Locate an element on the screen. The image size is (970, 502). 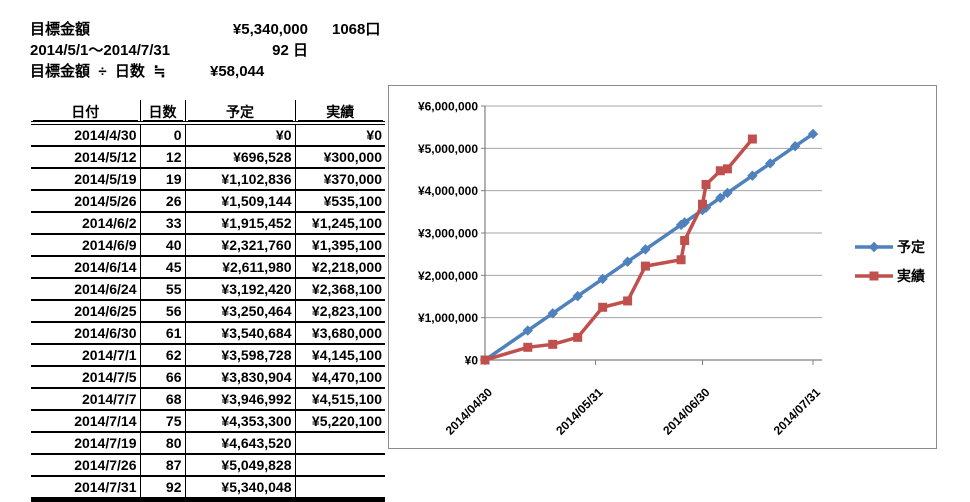
table-cell: ¥1,509,144 is located at coordinates (239, 201).